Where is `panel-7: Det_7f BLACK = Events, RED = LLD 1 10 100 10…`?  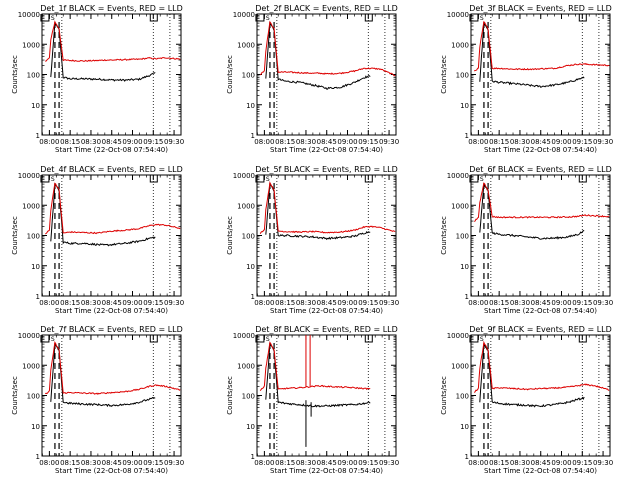
panel-7: Det_7f BLACK = Events, RED = LLD 1 10 100 10… is located at coordinates (97, 400).